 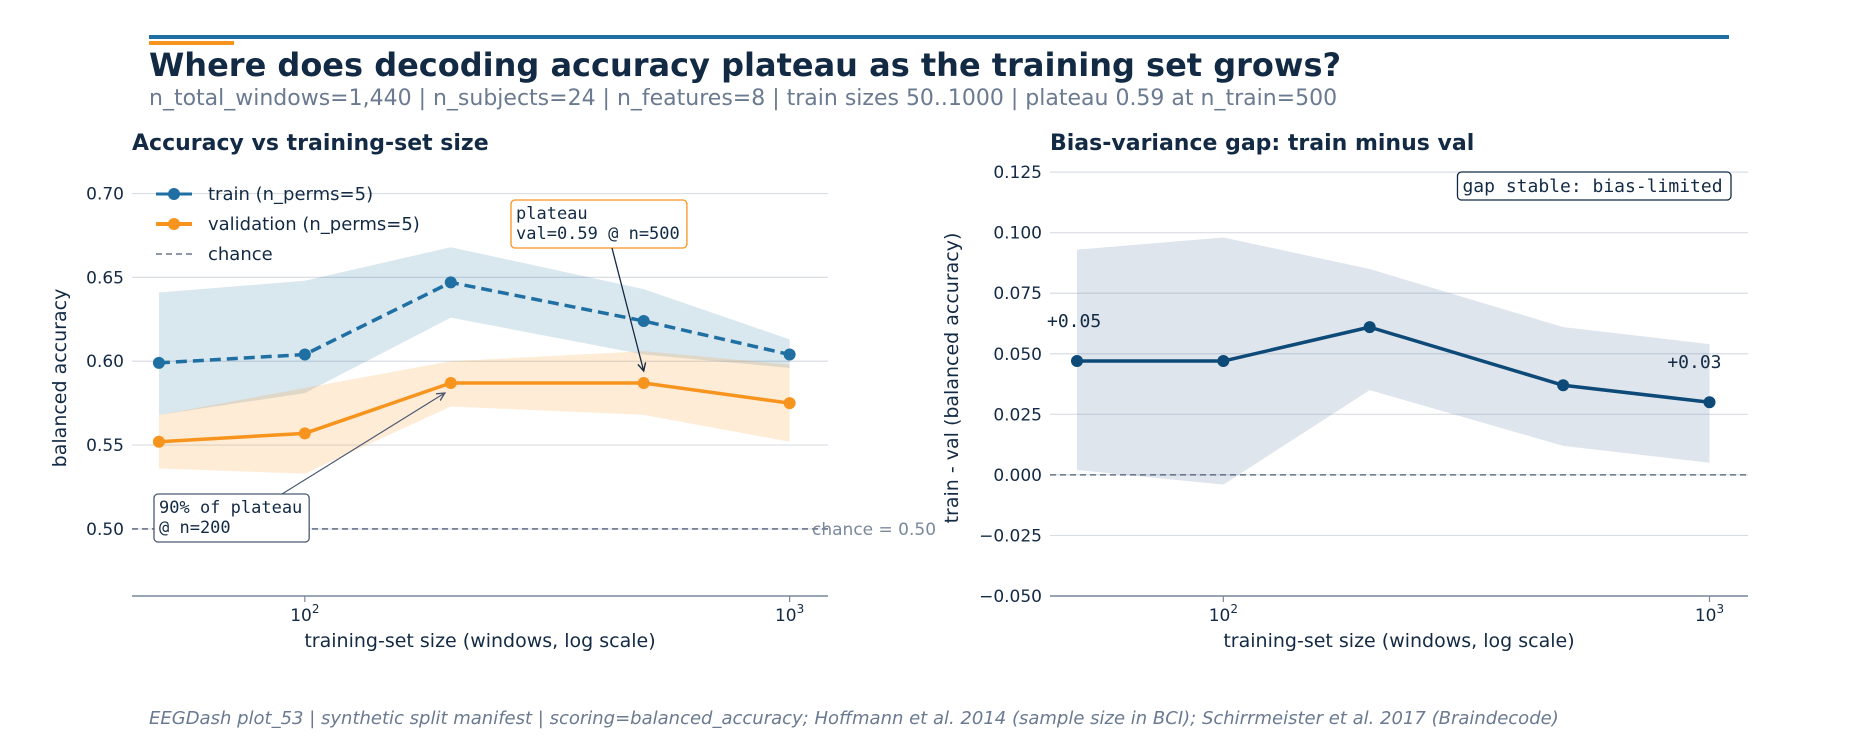 What do you see at coordinates (1393, 361) in the screenshot?
I see `gap-band` at bounding box center [1393, 361].